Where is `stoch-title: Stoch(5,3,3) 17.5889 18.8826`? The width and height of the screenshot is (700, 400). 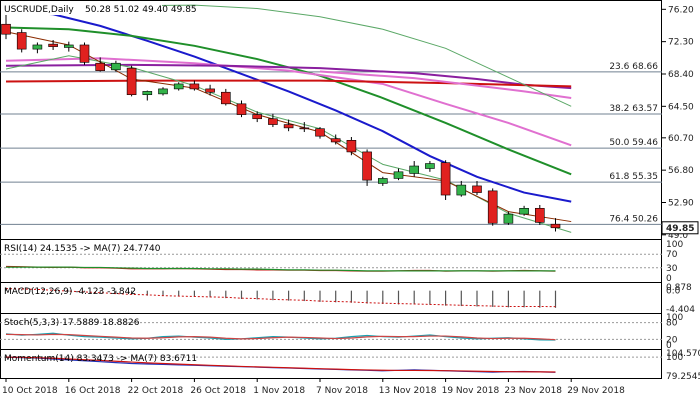
stoch-title: Stoch(5,3,3) 17.5889 18.8826 is located at coordinates (72, 323).